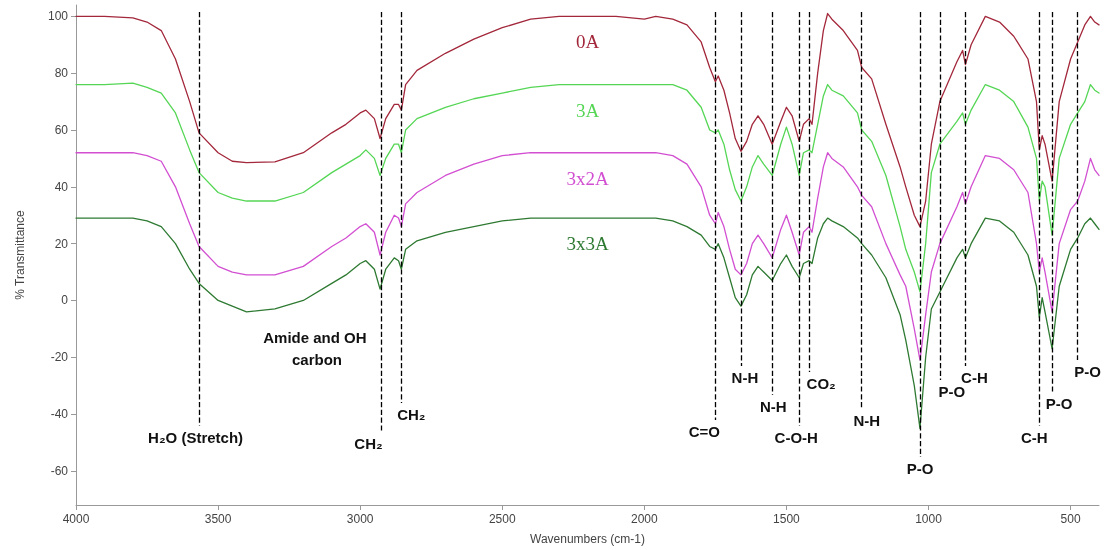 This screenshot has height=550, width=1107. I want to click on ref-line-label: C-O-H, so click(796, 437).